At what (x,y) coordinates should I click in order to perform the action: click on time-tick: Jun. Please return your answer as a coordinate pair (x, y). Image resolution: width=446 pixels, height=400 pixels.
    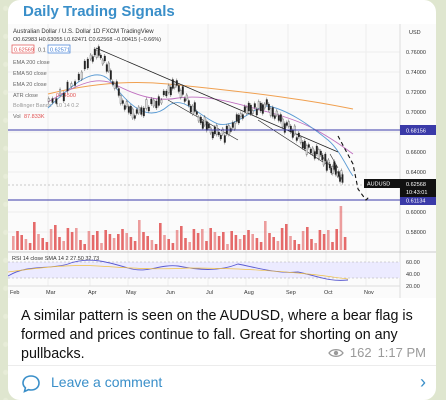
    Looking at the image, I should click on (170, 293).